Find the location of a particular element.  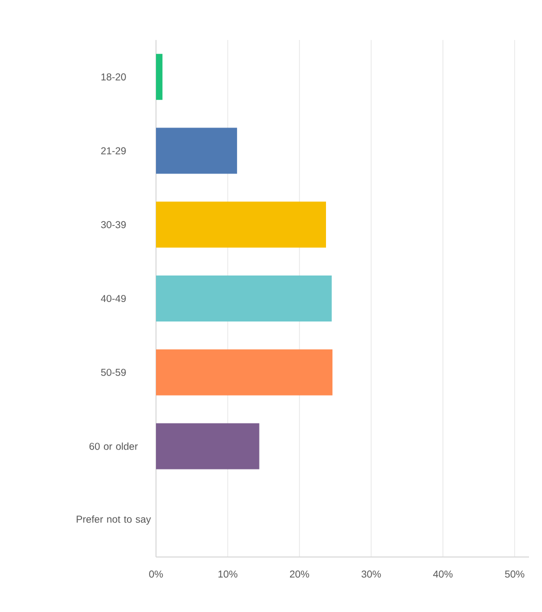

y-tick-label: 50-59 is located at coordinates (113, 372).